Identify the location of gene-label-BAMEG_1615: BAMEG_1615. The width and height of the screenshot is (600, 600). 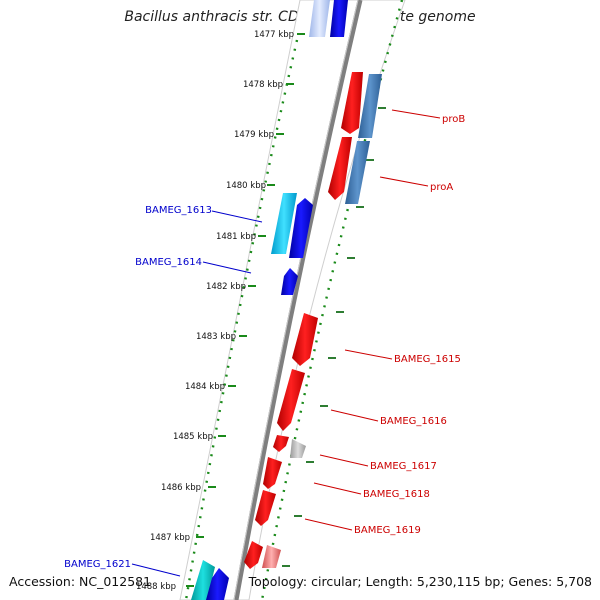
(427, 359).